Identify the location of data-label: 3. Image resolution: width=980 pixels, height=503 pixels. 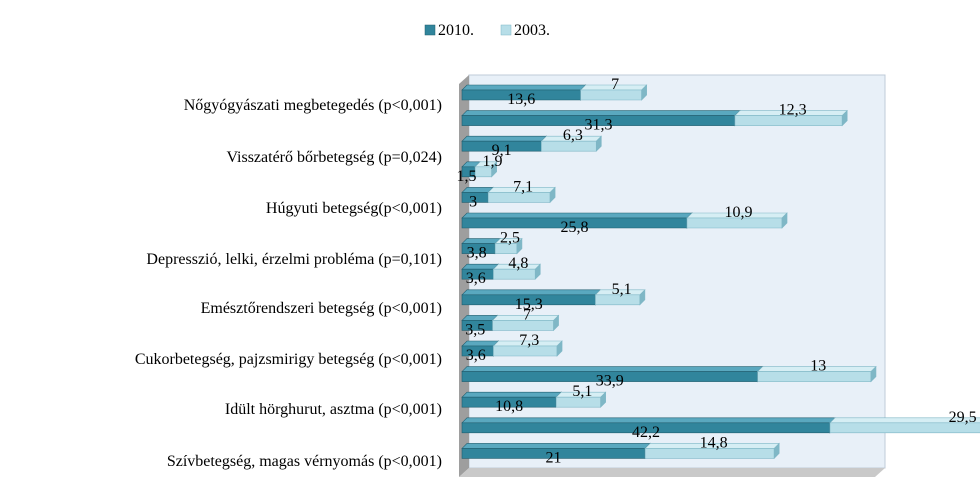
(473, 201).